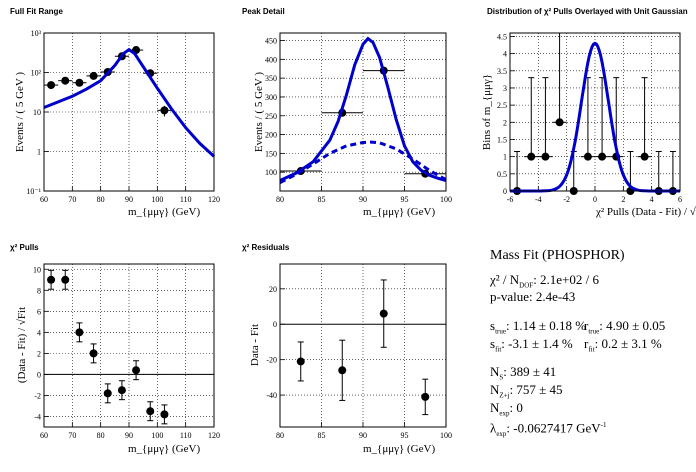 This screenshot has height=472, width=696. What do you see at coordinates (557, 255) in the screenshot?
I see `fit-title: Mass Fit (PHOSPHOR)` at bounding box center [557, 255].